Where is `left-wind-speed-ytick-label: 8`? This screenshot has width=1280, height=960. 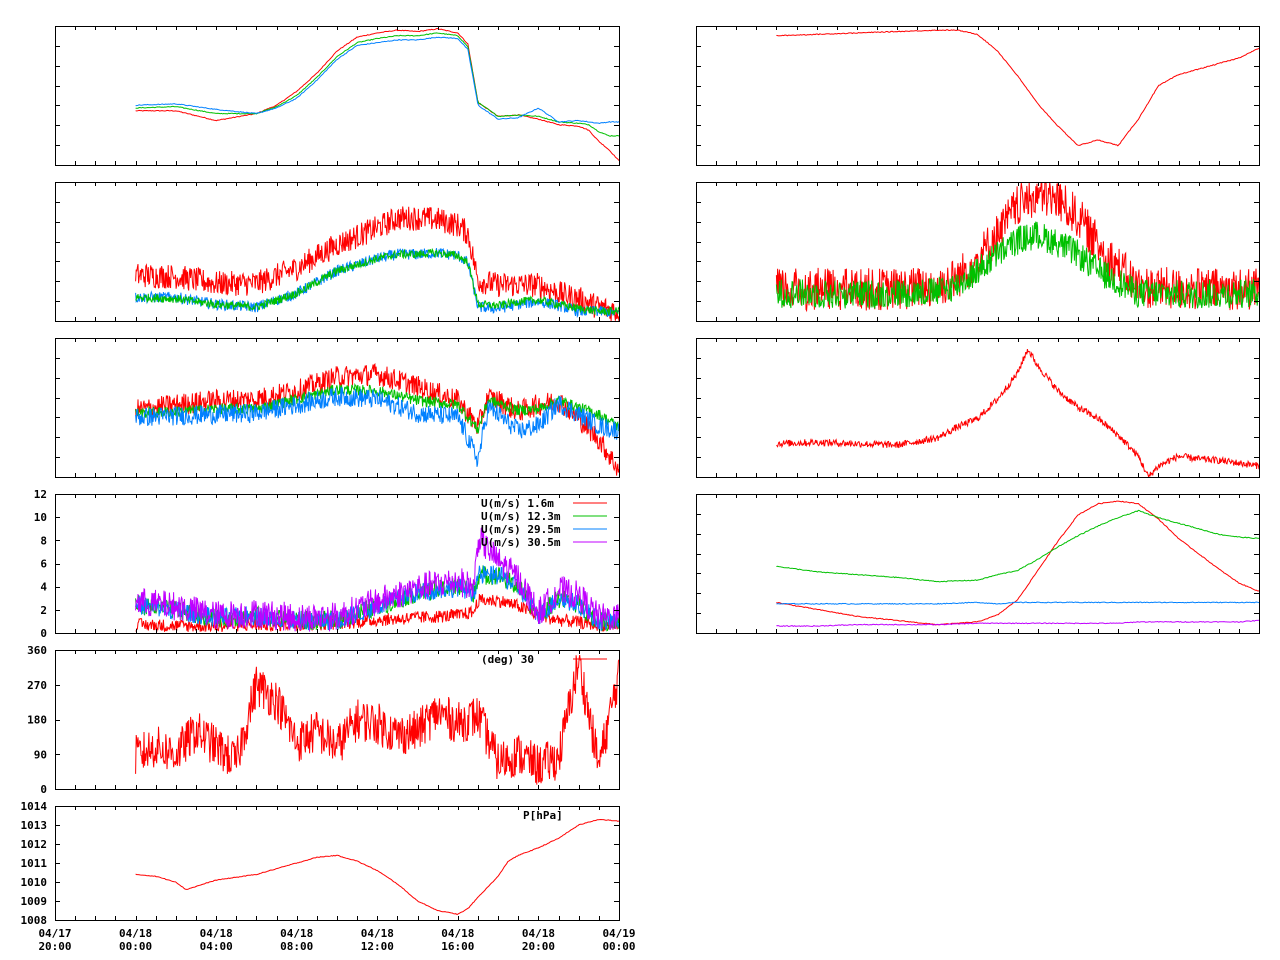
left-wind-speed-ytick-label: 8 is located at coordinates (43, 540).